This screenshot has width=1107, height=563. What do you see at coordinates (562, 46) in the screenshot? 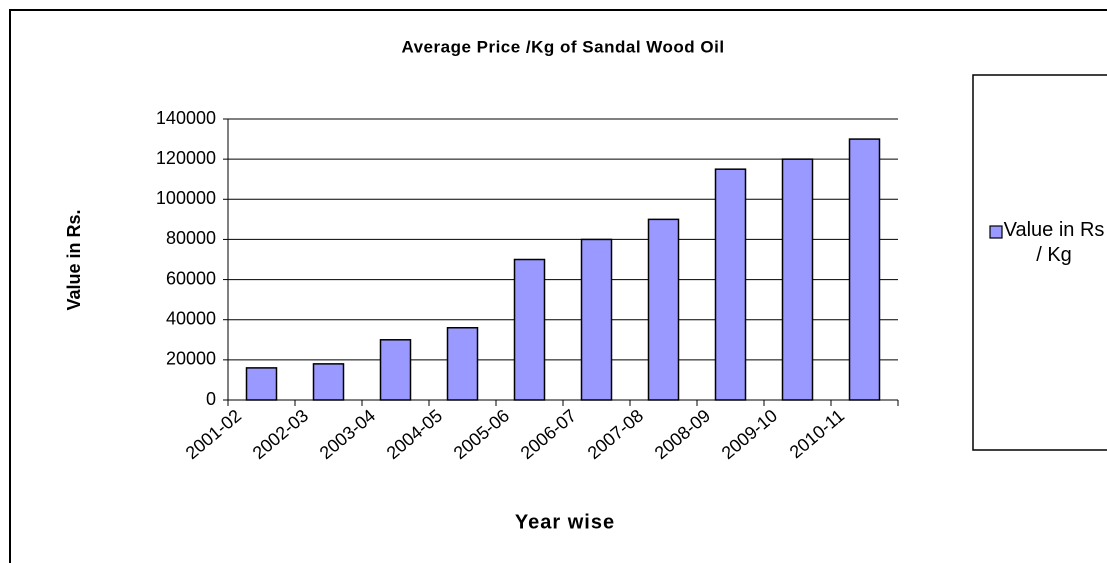
I see `chart-title: Average Price /Kg of Sandal Wood Oil` at bounding box center [562, 46].